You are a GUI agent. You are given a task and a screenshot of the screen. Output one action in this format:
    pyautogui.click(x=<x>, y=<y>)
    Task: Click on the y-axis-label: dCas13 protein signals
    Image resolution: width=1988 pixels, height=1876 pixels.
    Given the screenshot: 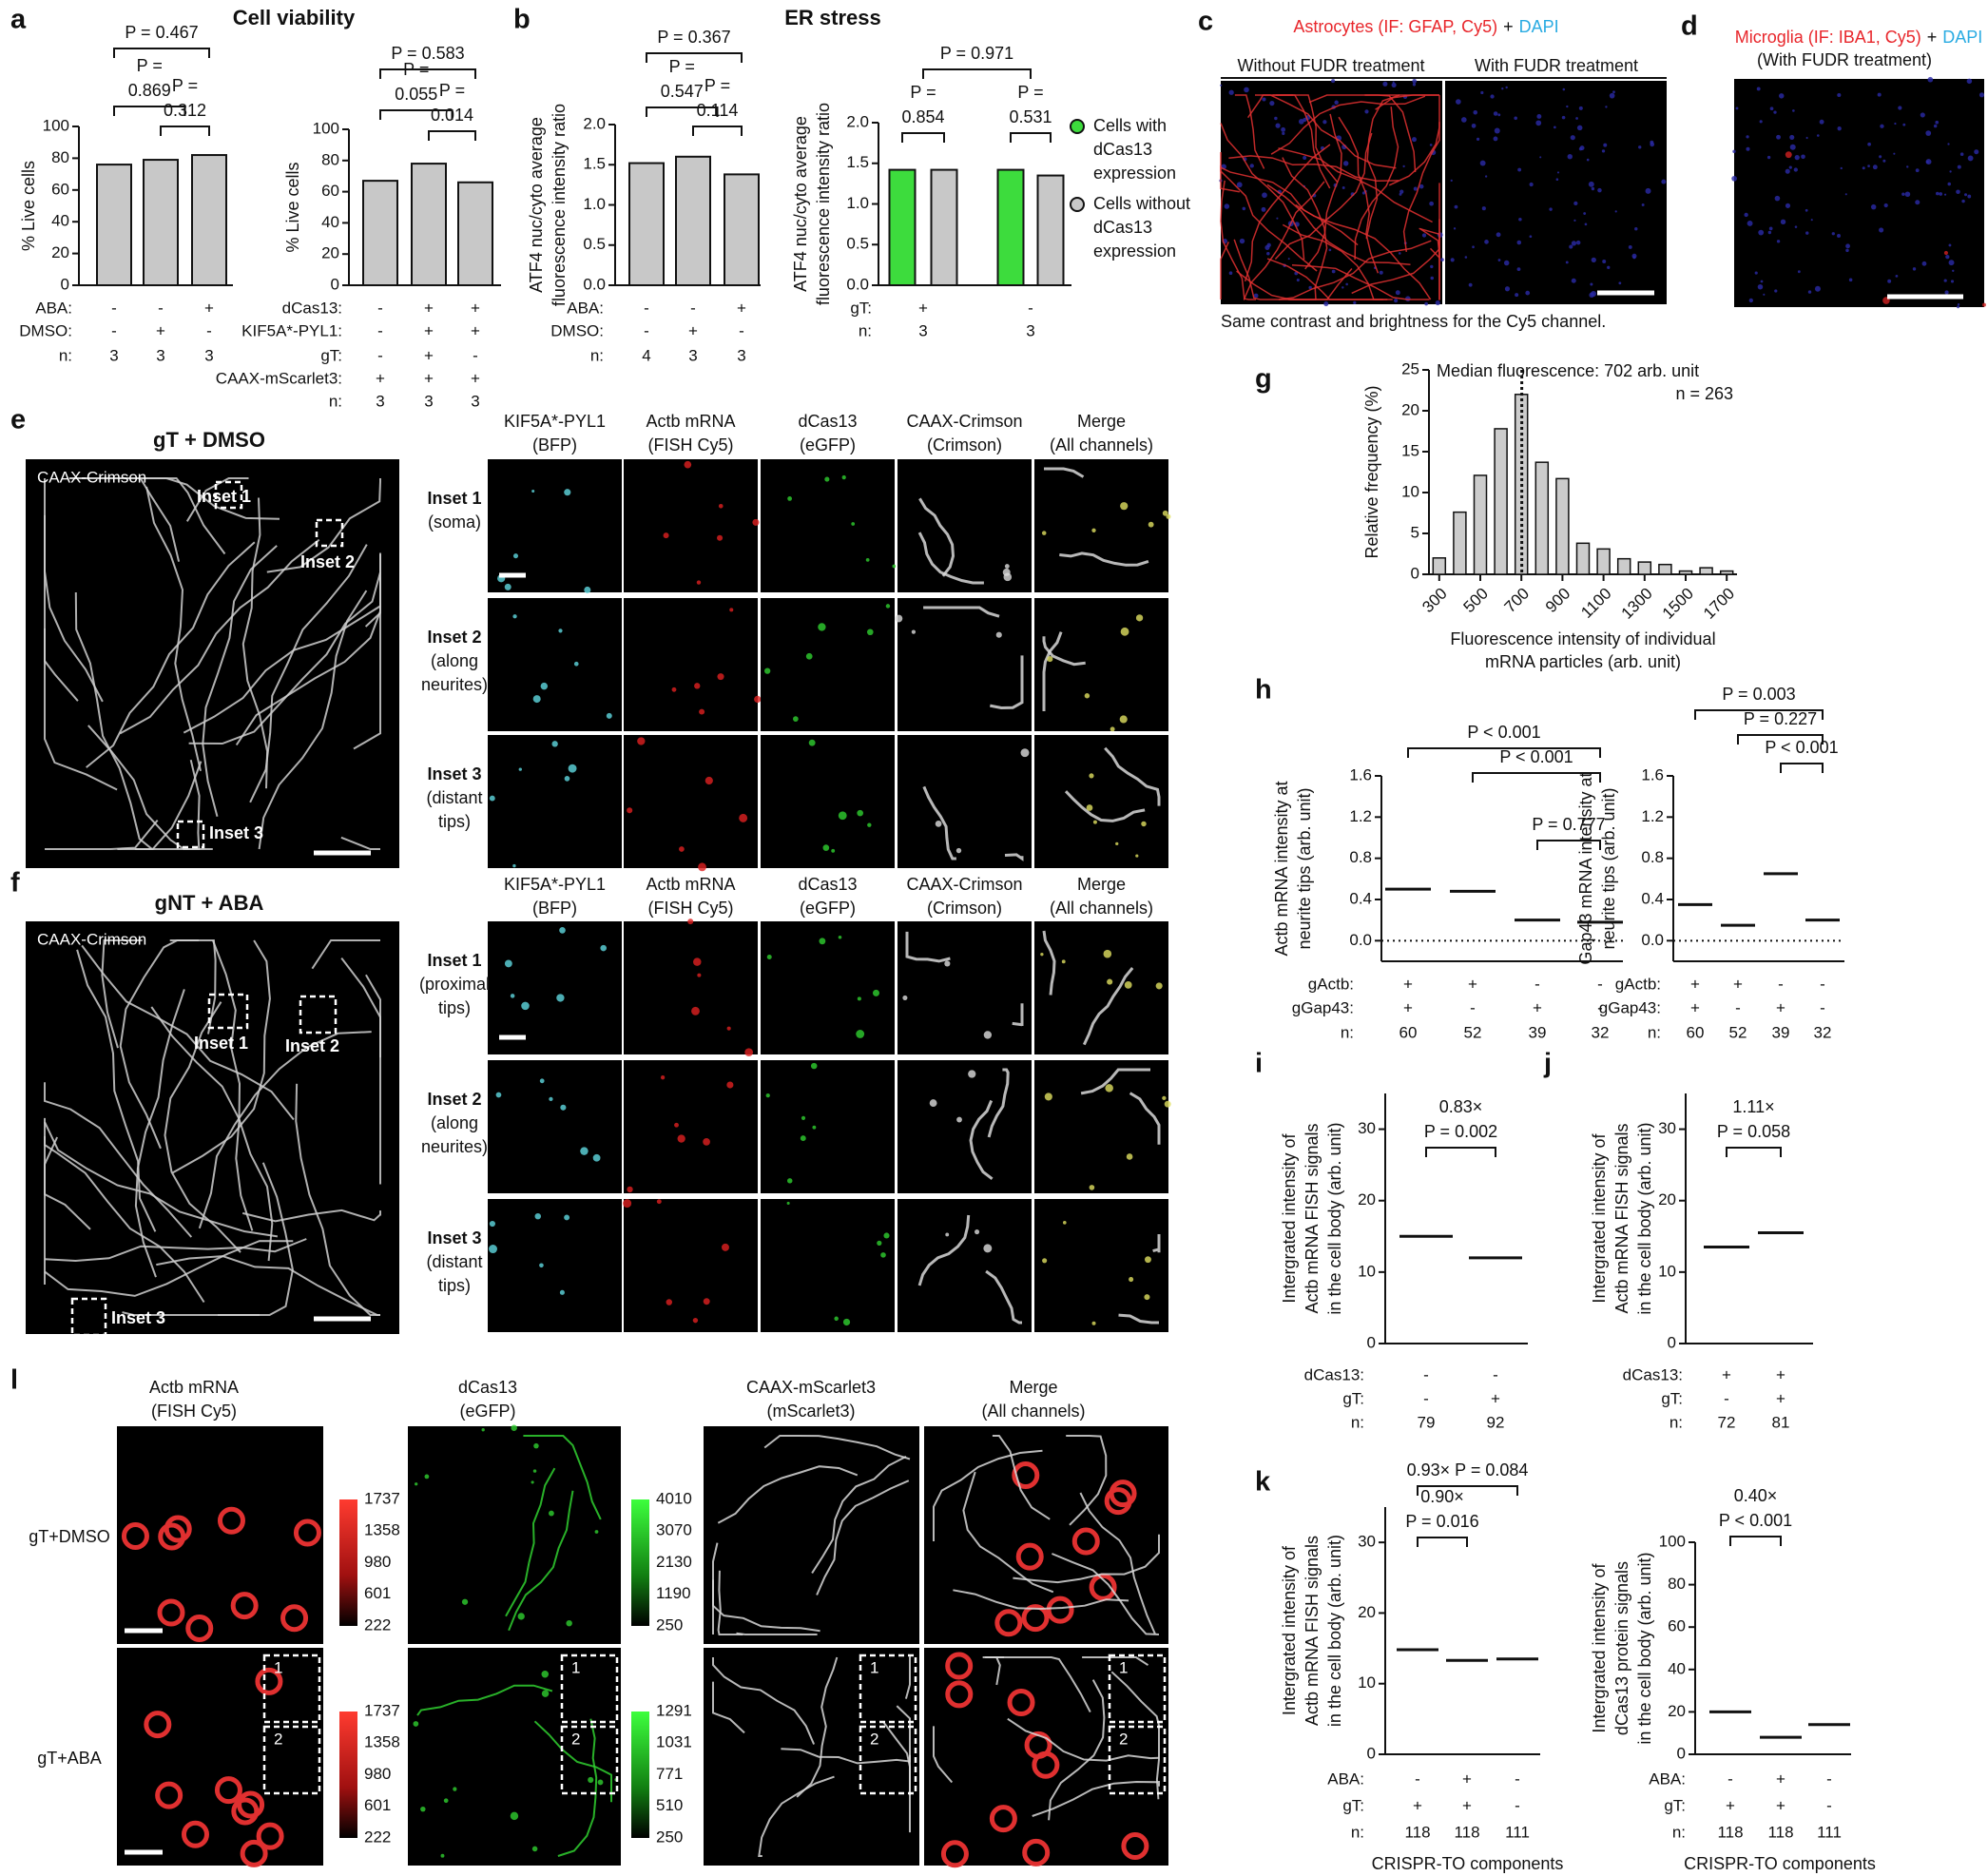 What is the action you would take?
    pyautogui.click(x=1621, y=1648)
    